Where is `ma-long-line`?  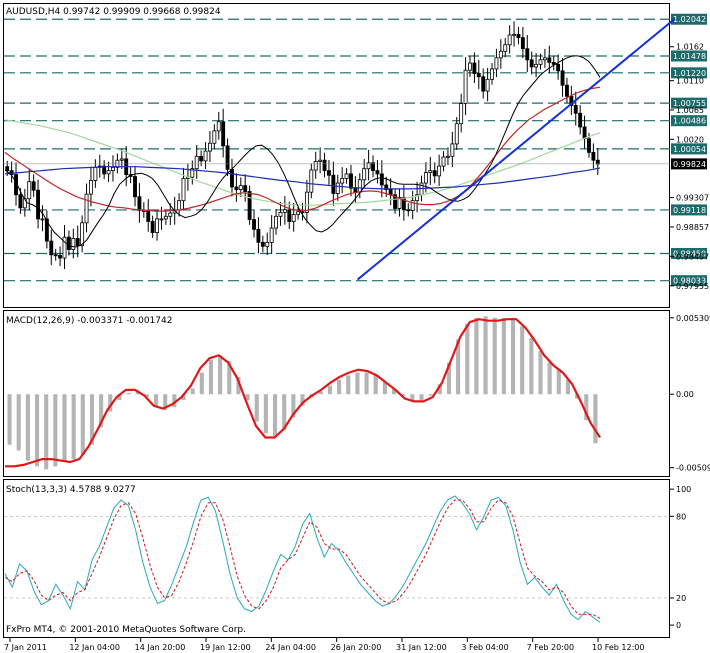
ma-long-line is located at coordinates (302, 178).